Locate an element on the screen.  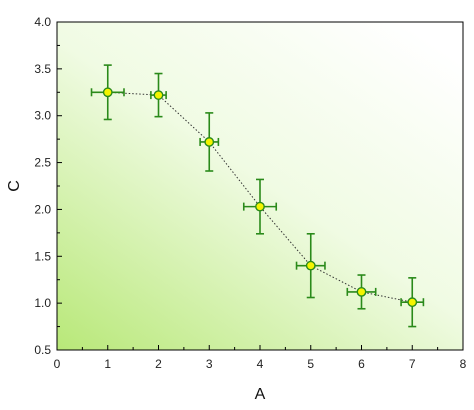
x-tick-label: 2 is located at coordinates (158, 364).